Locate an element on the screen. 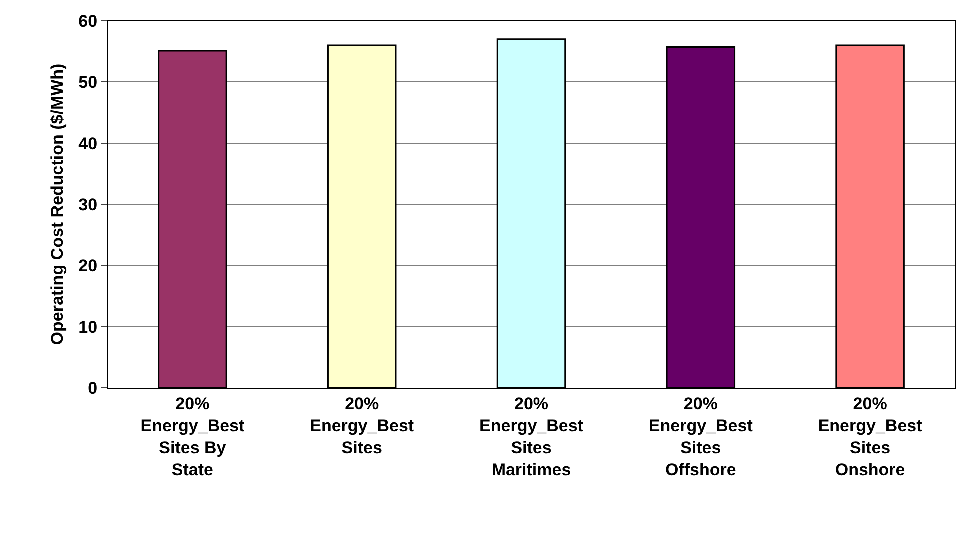 The height and width of the screenshot is (533, 957). y-axis-title: Operating Cost Reduction ($/MWh) is located at coordinates (58, 205).